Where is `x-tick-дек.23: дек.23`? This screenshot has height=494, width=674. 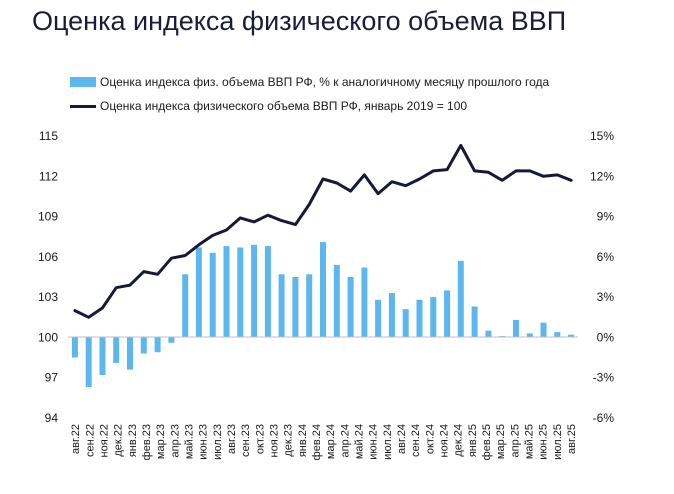 x-tick-дек.23: дек.23 is located at coordinates (289, 440).